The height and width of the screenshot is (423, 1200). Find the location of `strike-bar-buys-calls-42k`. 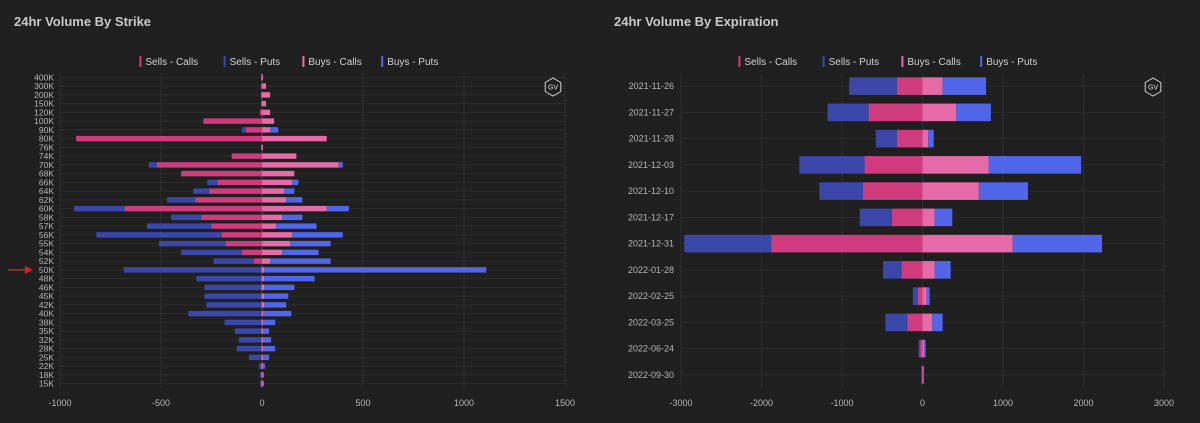

strike-bar-buys-calls-42k is located at coordinates (263, 305).